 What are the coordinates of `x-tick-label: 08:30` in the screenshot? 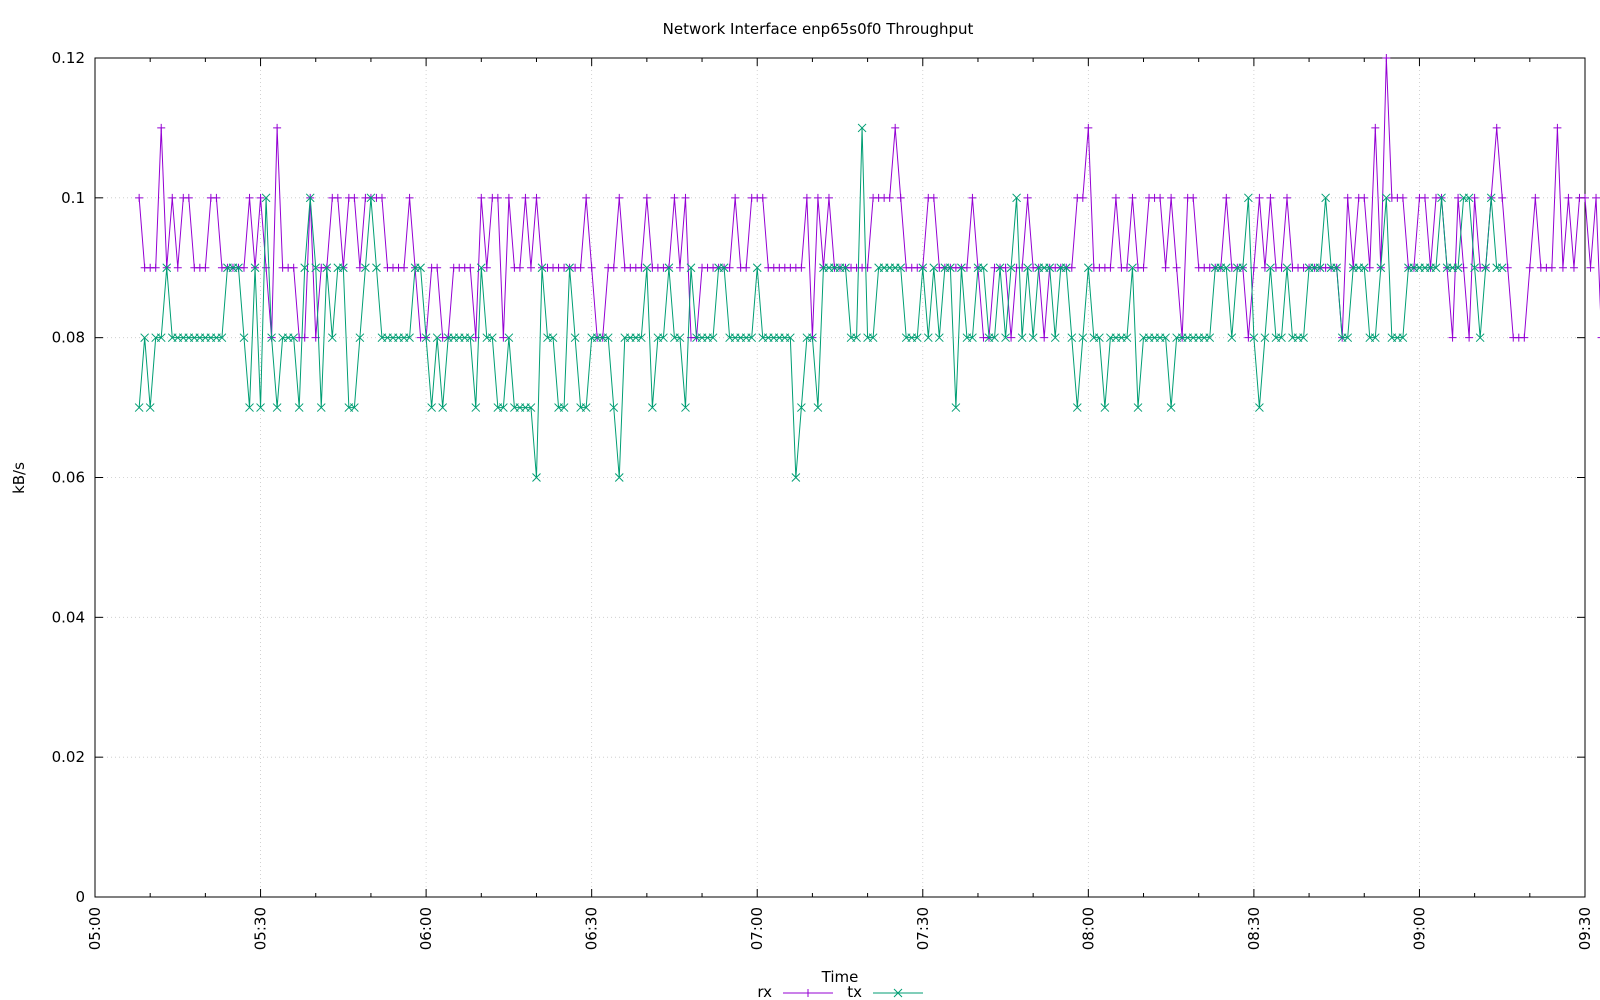 It's located at (1254, 928).